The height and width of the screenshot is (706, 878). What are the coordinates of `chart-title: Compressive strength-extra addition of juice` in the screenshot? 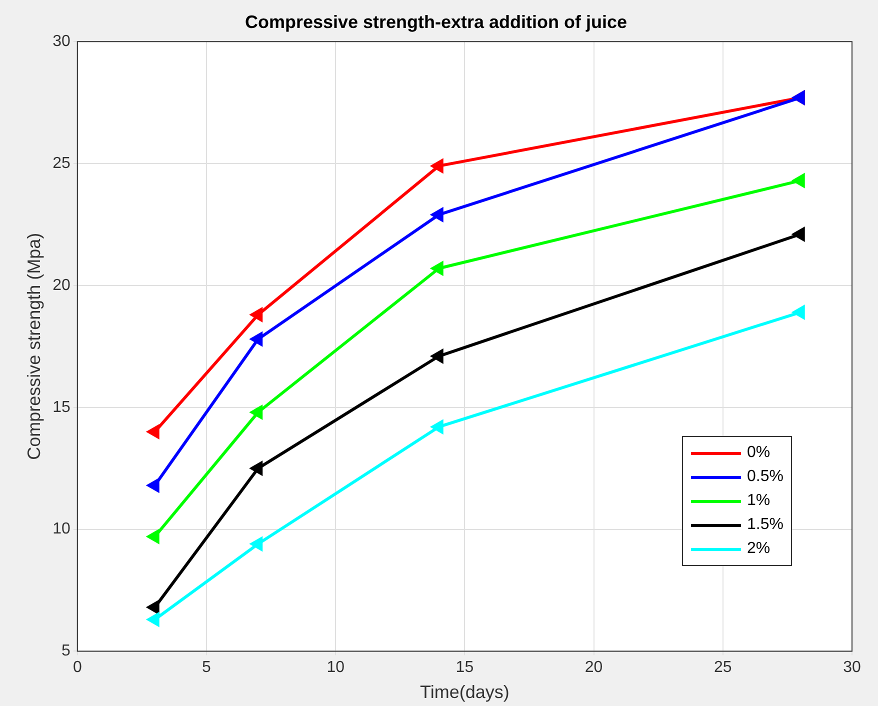 It's located at (436, 22).